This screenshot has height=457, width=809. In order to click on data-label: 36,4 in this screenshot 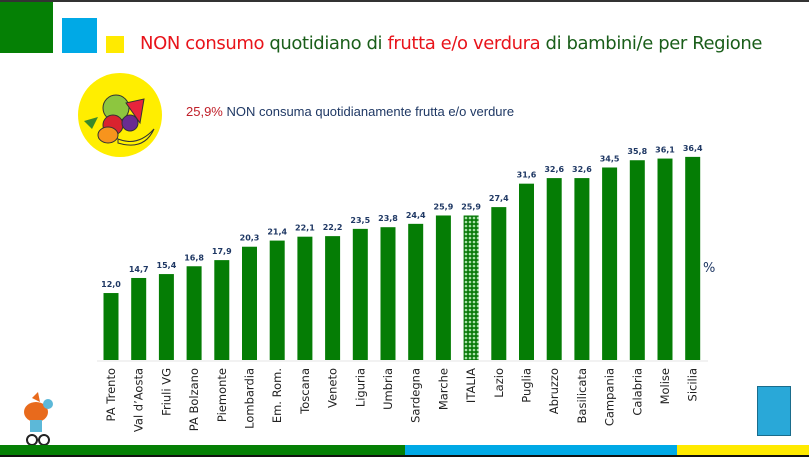, I will do `click(693, 148)`.